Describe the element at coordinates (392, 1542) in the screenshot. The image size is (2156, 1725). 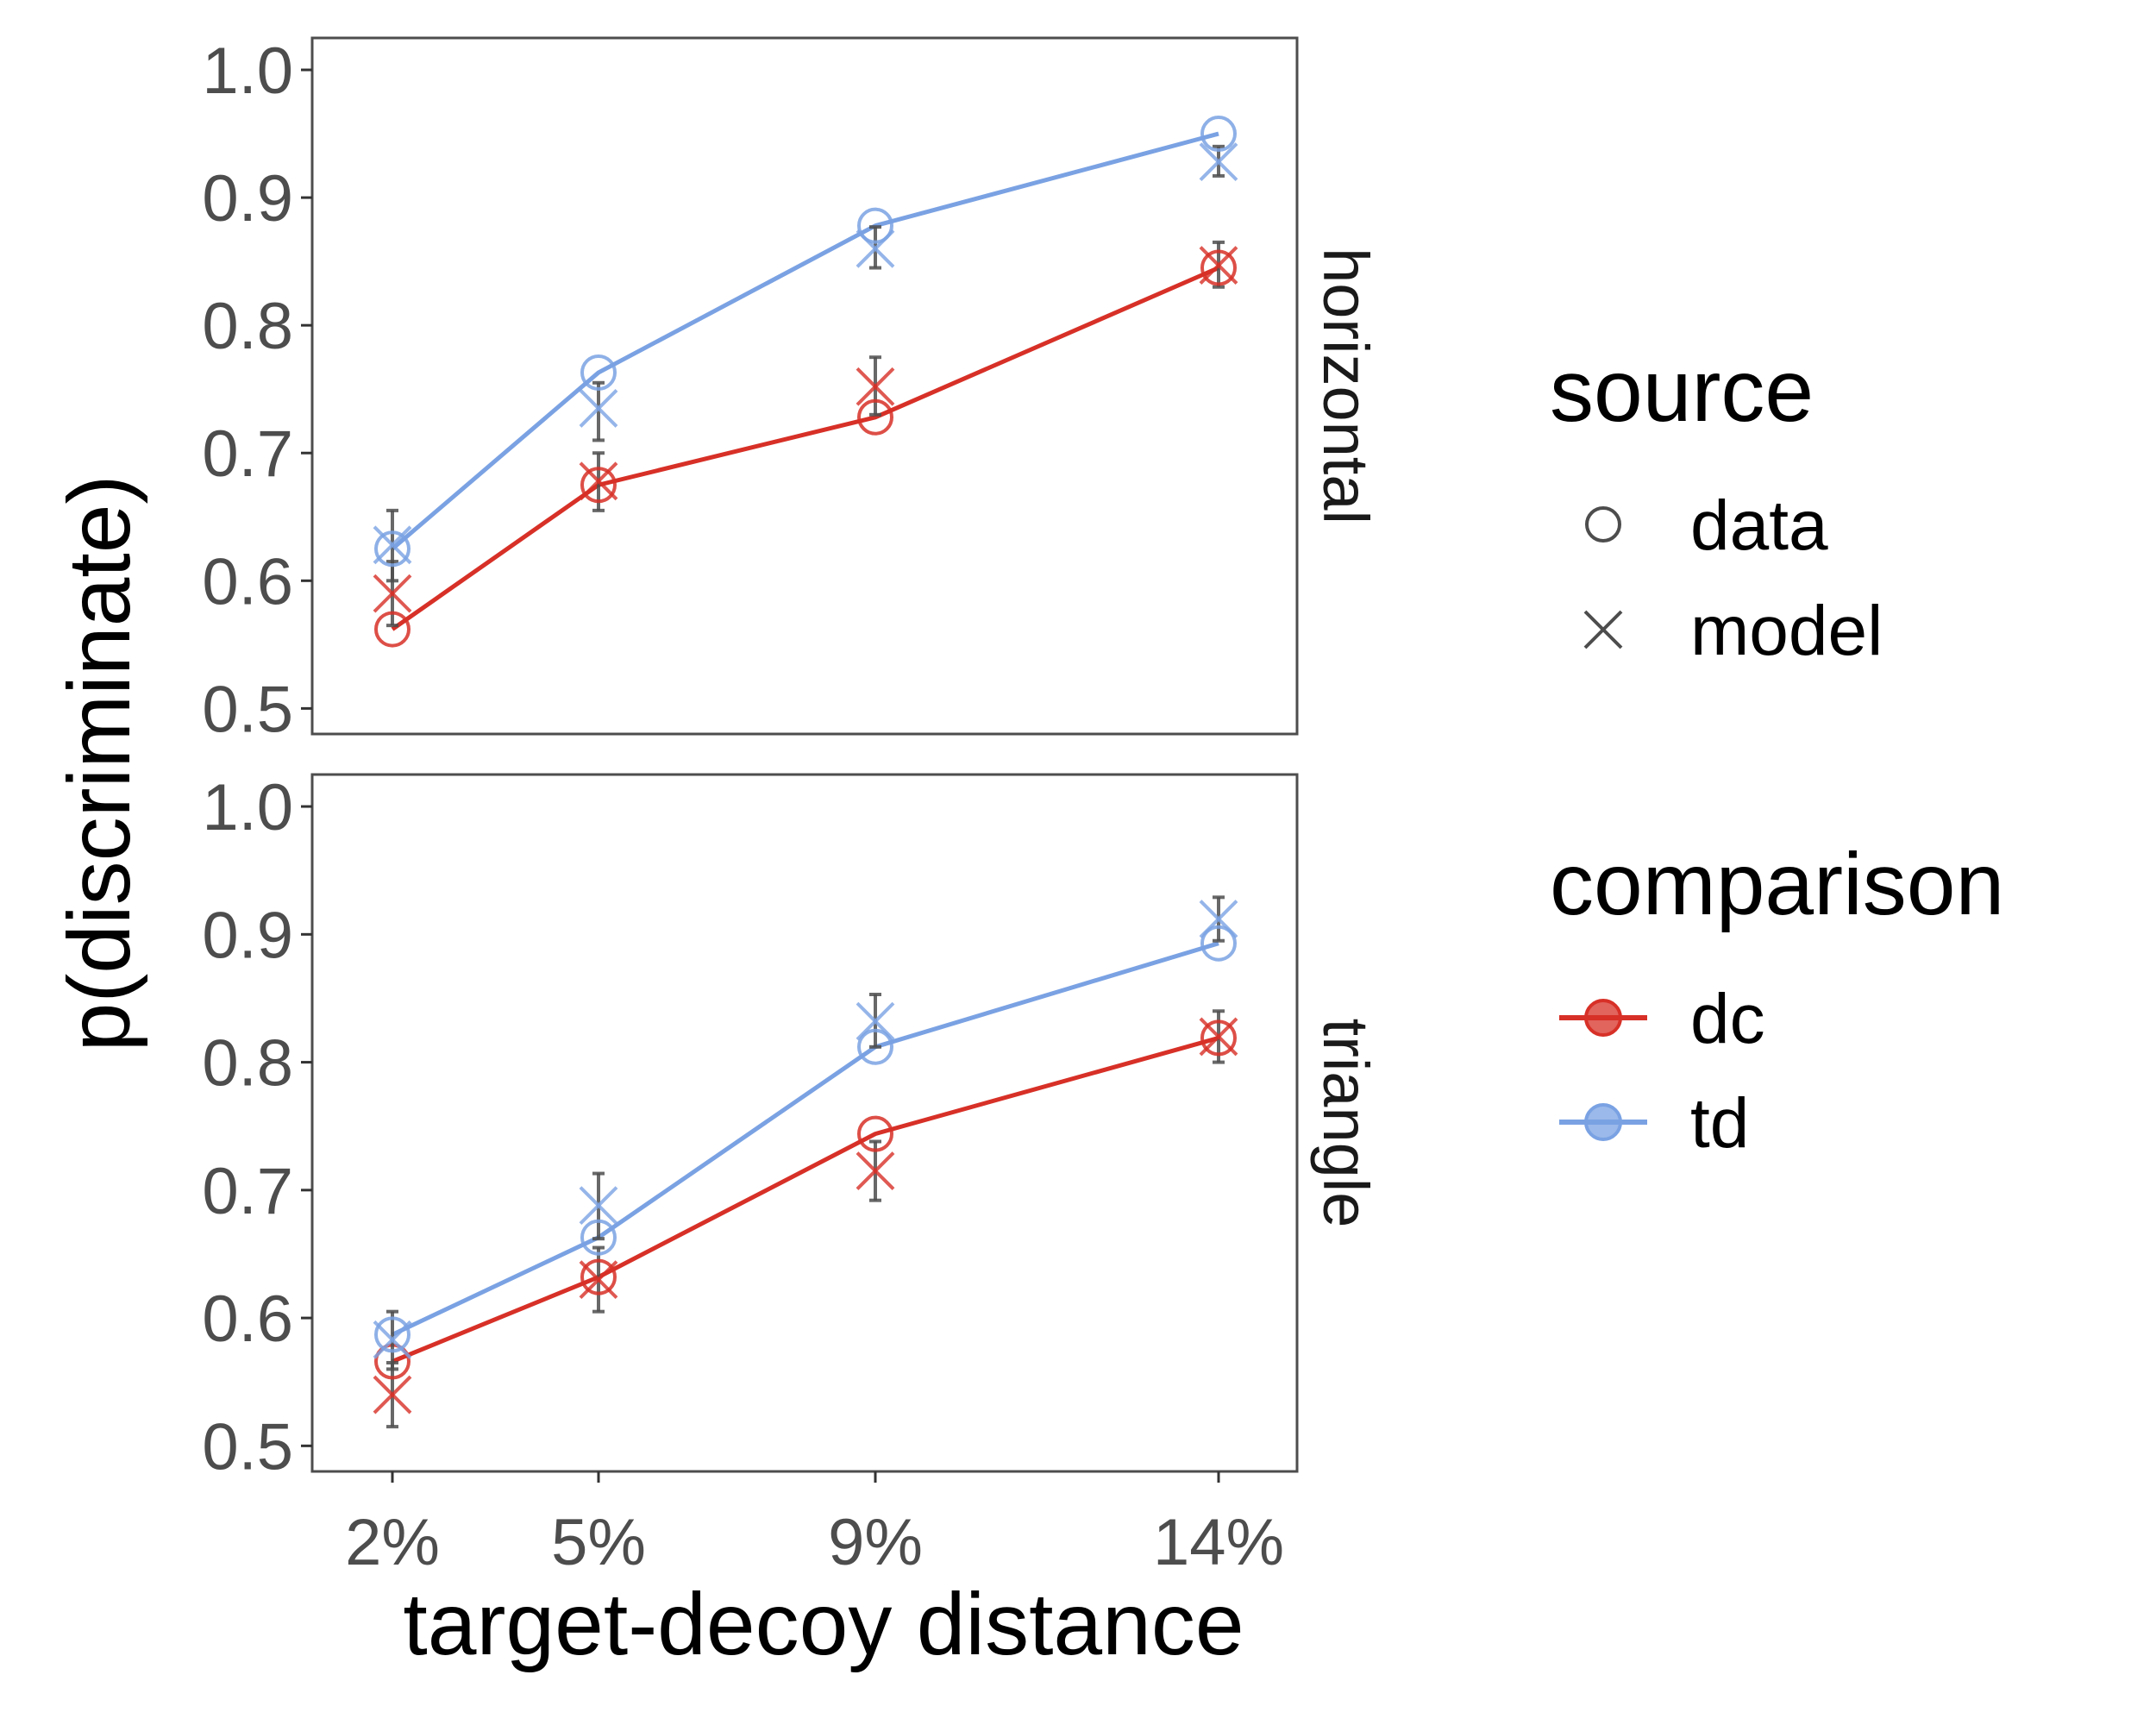
I see `x-tick-label: 2%` at that location.